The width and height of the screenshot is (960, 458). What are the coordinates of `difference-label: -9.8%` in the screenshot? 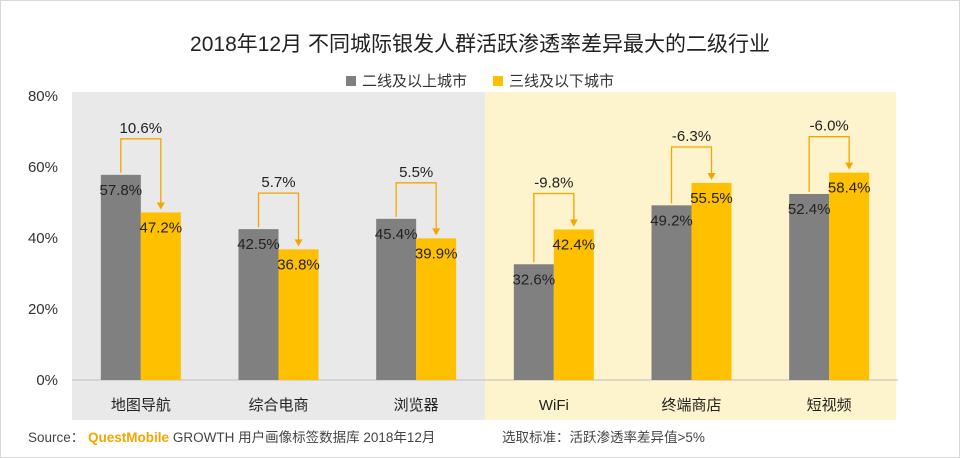 It's located at (553, 182).